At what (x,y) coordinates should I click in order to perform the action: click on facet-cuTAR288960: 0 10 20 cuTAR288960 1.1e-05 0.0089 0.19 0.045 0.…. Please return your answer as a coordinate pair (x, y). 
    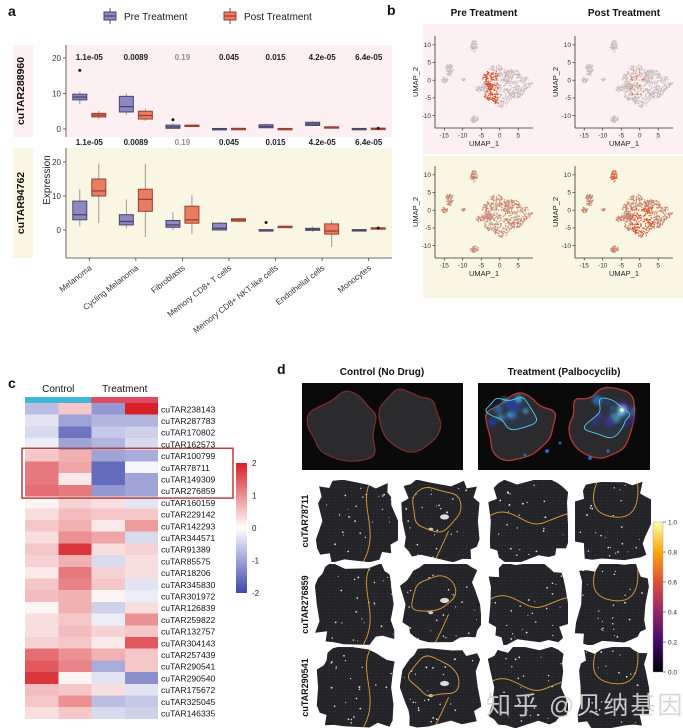
    Looking at the image, I should click on (202, 91).